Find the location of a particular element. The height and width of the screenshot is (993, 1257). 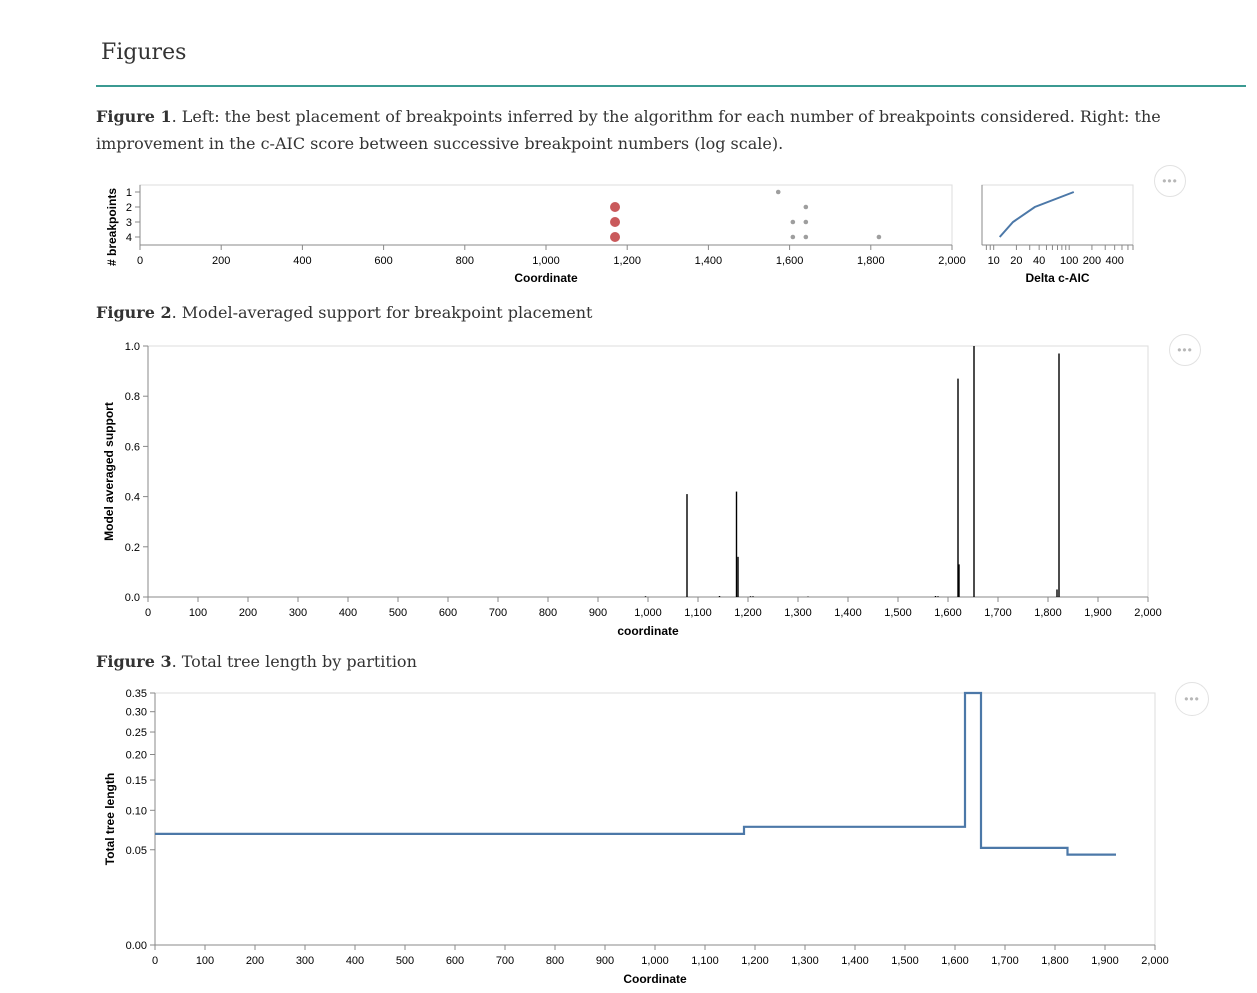

figure3-actions-button: ••• is located at coordinates (1192, 699).